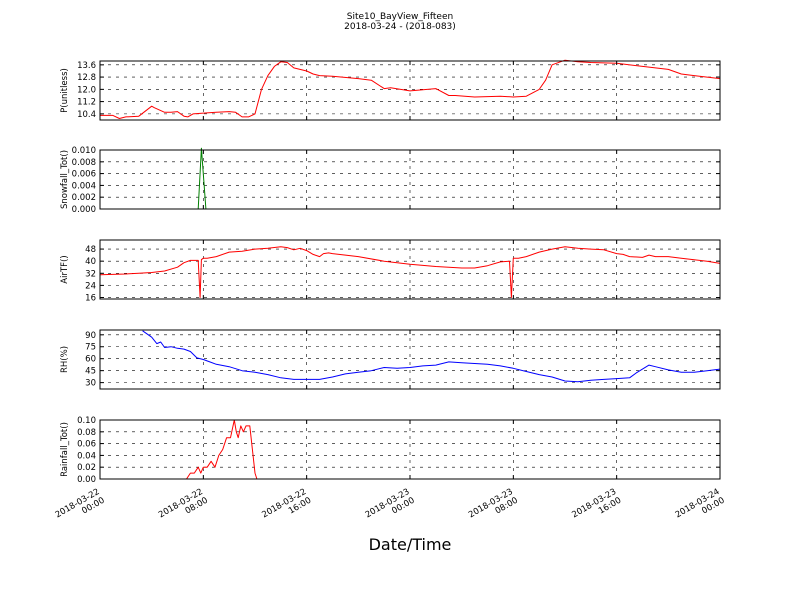 This screenshot has height=600, width=800. I want to click on y-tick-label: 0.02, so click(86, 468).